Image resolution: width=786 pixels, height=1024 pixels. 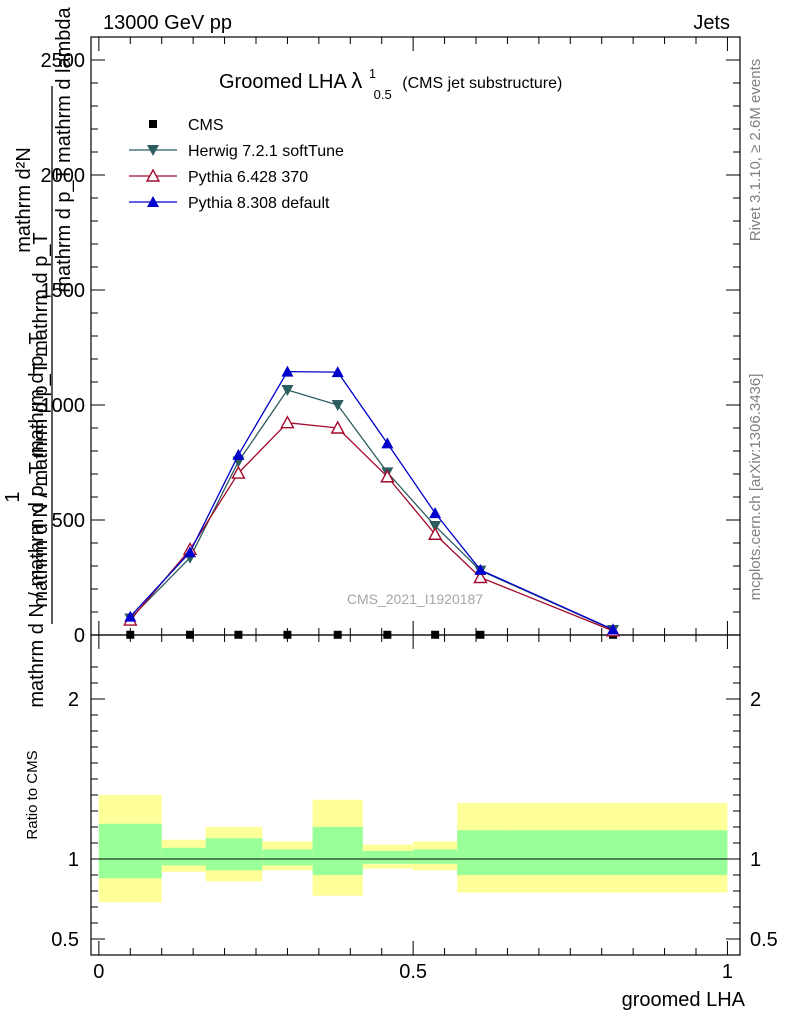 What do you see at coordinates (727, 972) in the screenshot?
I see `xtick-label-2: 1` at bounding box center [727, 972].